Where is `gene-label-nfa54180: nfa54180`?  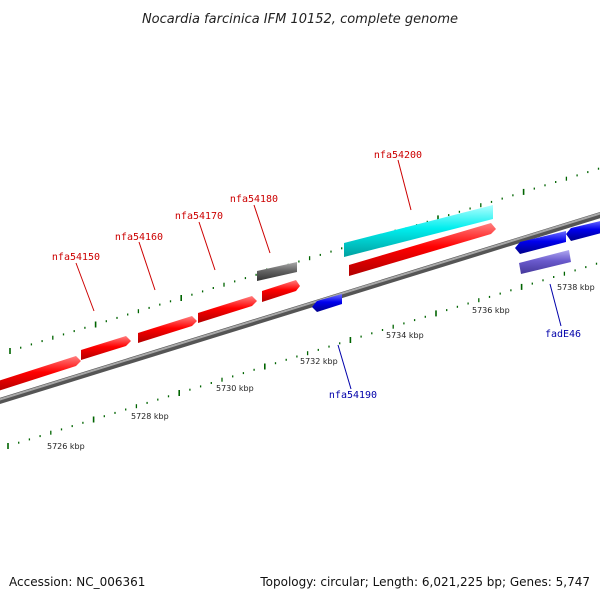 gene-label-nfa54180: nfa54180 is located at coordinates (254, 199).